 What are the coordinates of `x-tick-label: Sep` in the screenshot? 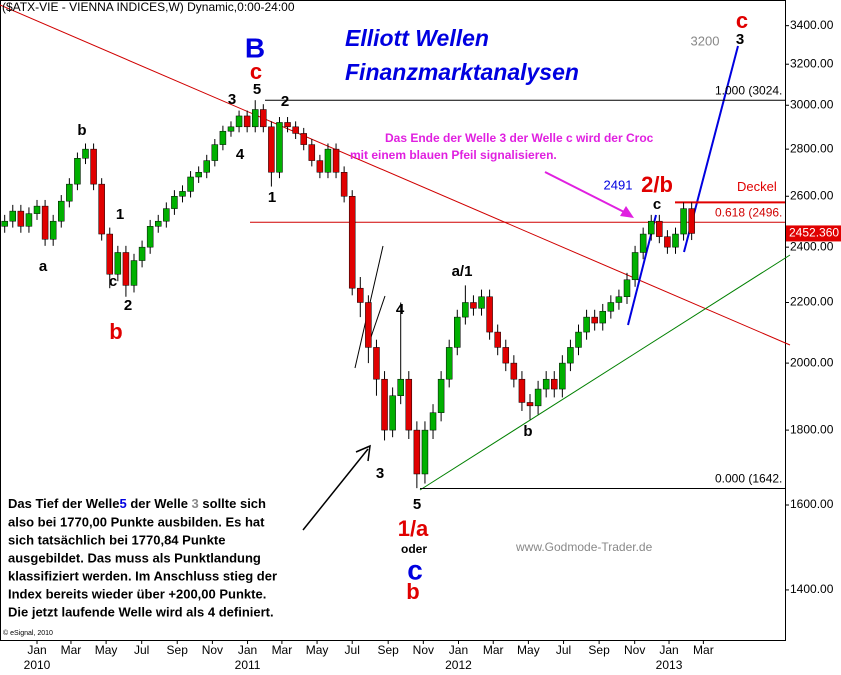 It's located at (178, 650).